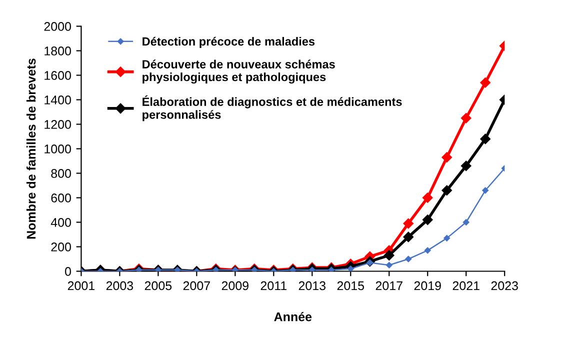 This screenshot has width=580, height=350. What do you see at coordinates (68, 271) in the screenshot?
I see `y-tick-label: 0` at bounding box center [68, 271].